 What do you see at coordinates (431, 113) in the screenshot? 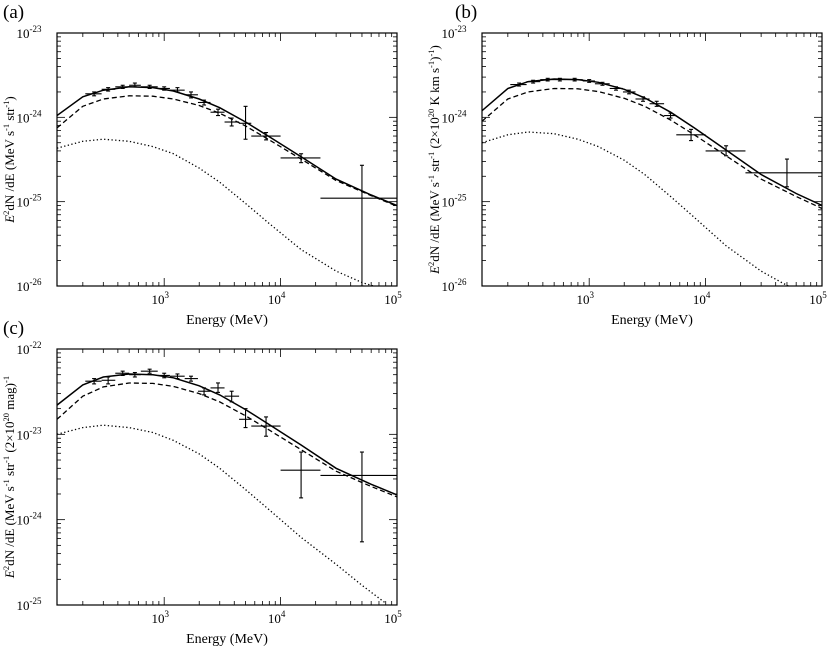
I see `ylabel-sup: 20` at bounding box center [431, 113].